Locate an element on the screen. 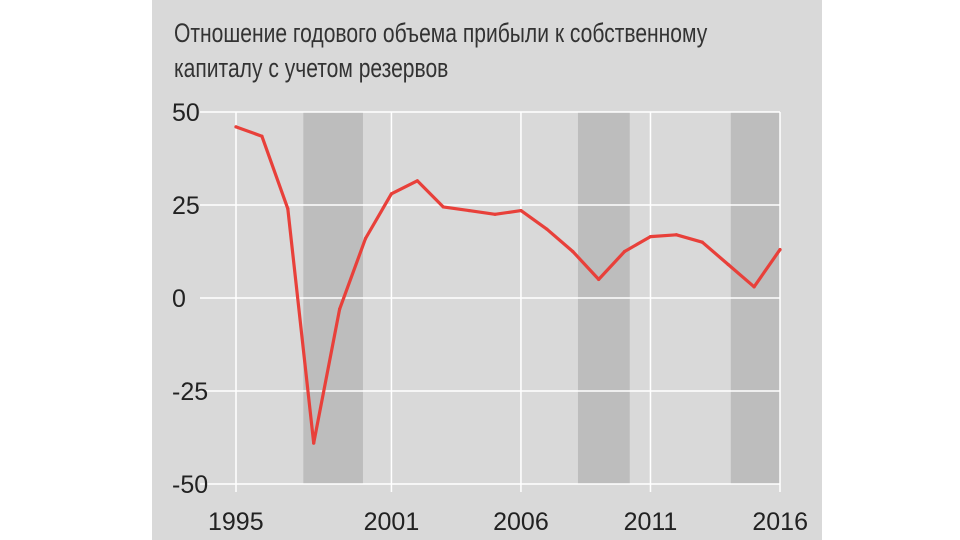  x-tick-label: 2006 is located at coordinates (521, 522).